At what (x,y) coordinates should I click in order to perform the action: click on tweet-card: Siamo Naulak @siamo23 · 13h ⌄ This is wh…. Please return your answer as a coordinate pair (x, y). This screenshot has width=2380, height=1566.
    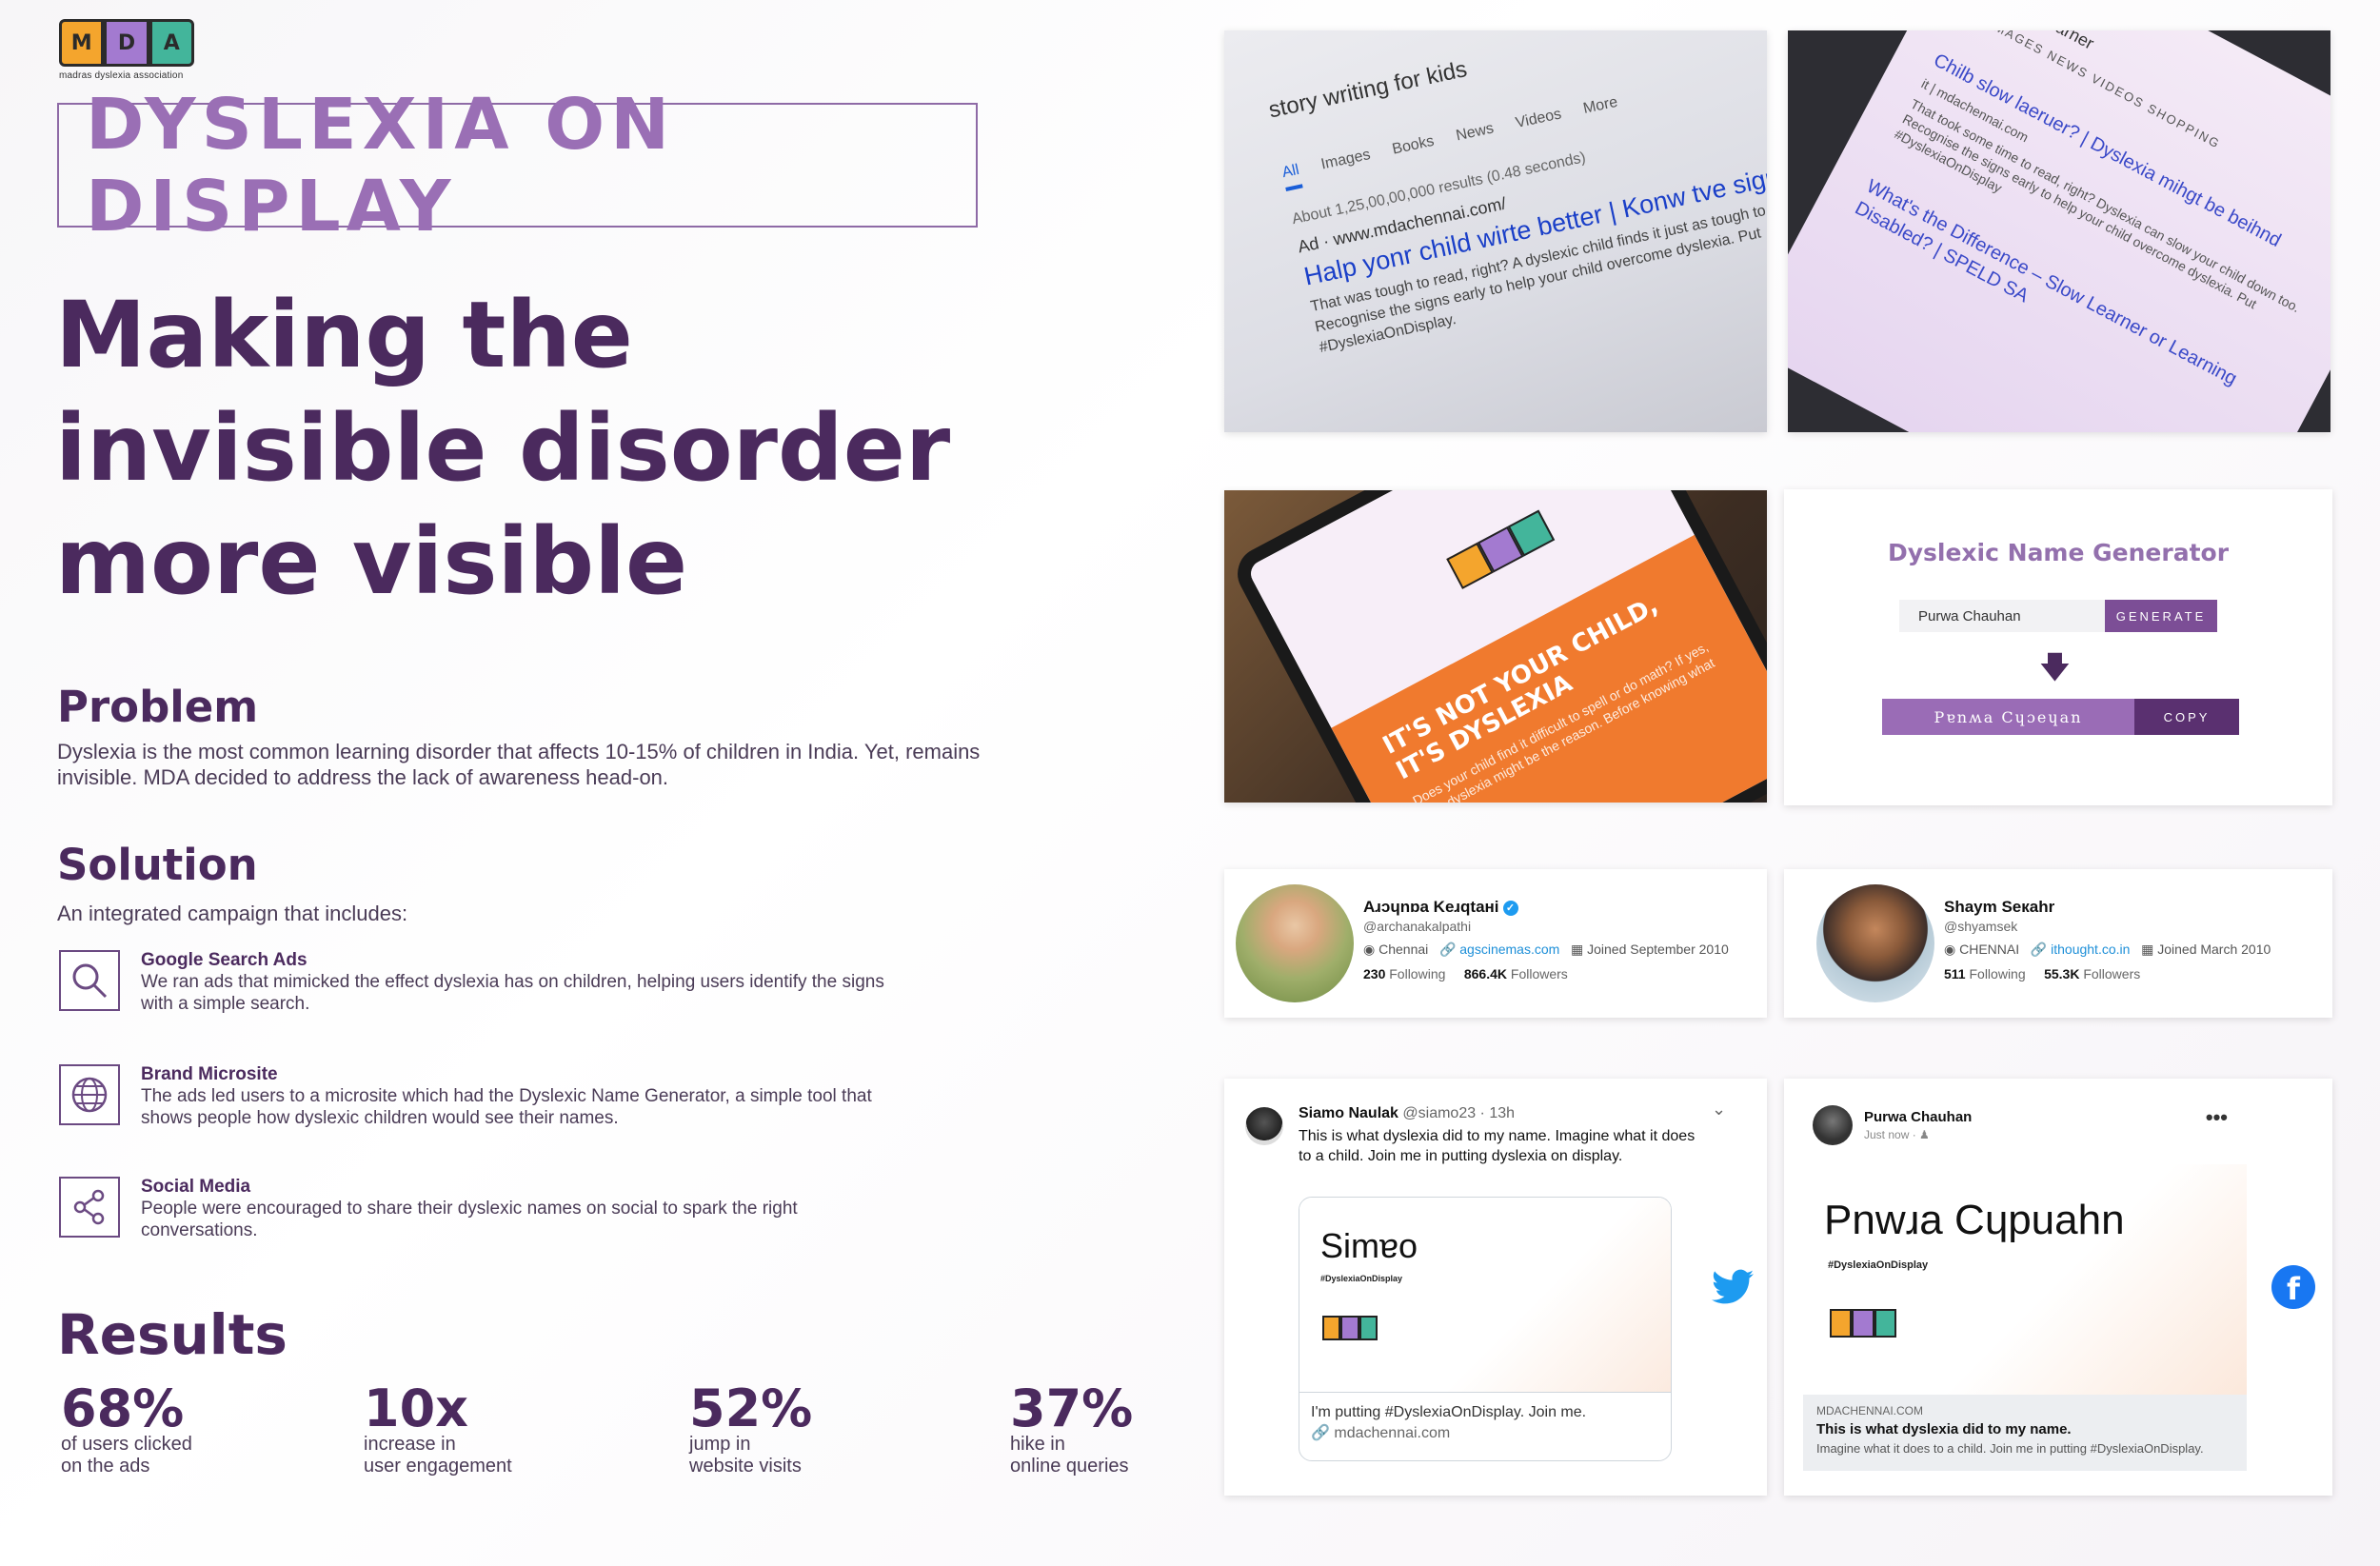
    Looking at the image, I should click on (1495, 1288).